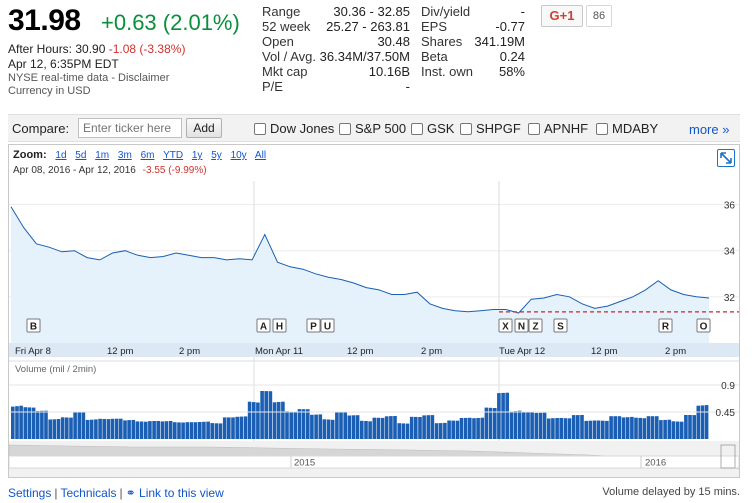 Image resolution: width=752 pixels, height=503 pixels. Describe the element at coordinates (666, 327) in the screenshot. I see `event-marker-label: R` at that location.